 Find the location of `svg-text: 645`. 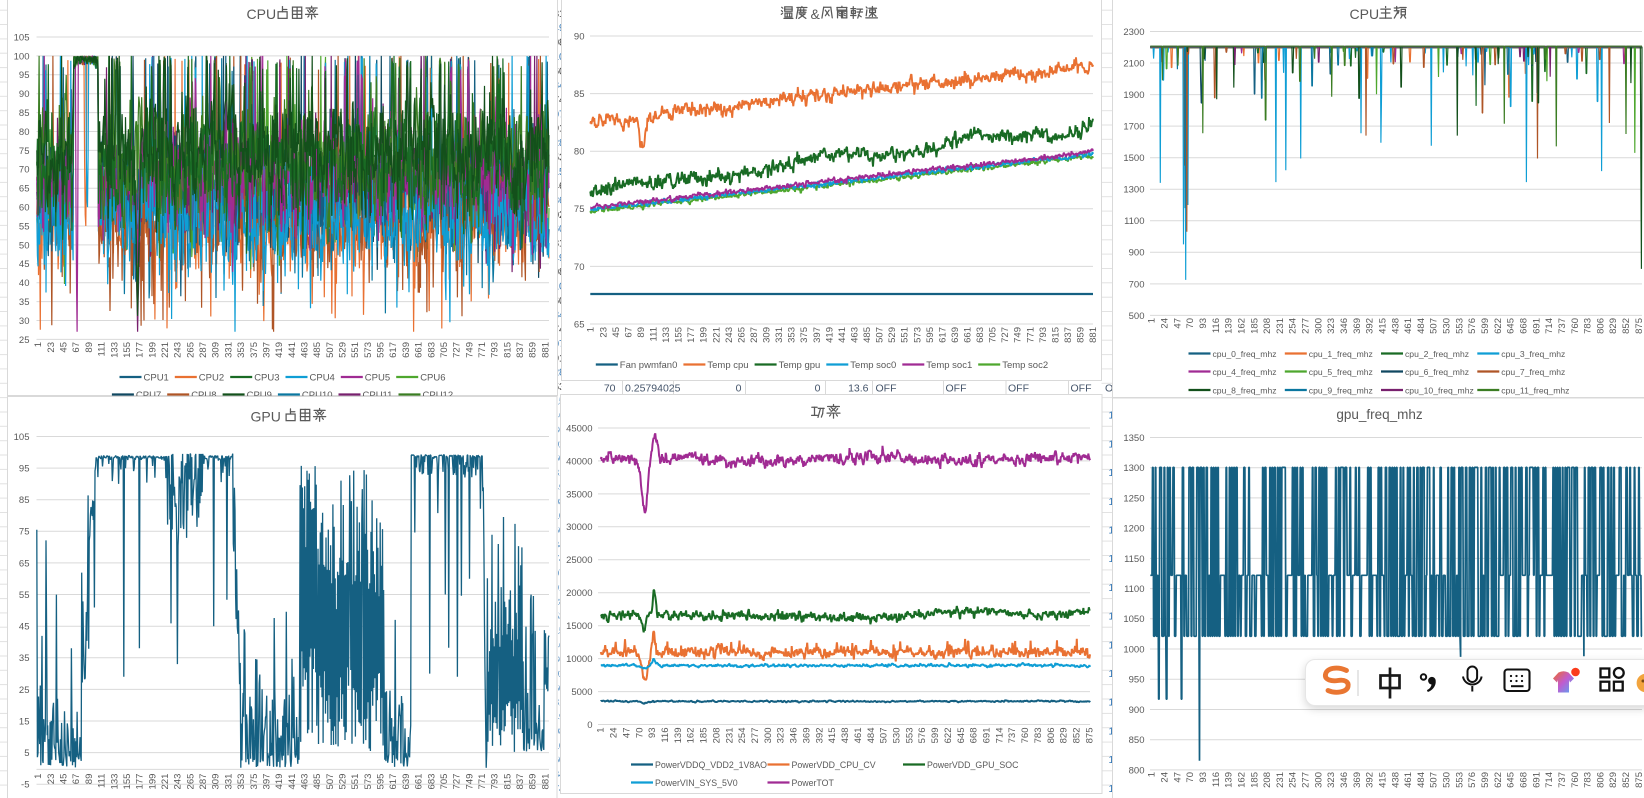

svg-text: 645 is located at coordinates (1511, 326).